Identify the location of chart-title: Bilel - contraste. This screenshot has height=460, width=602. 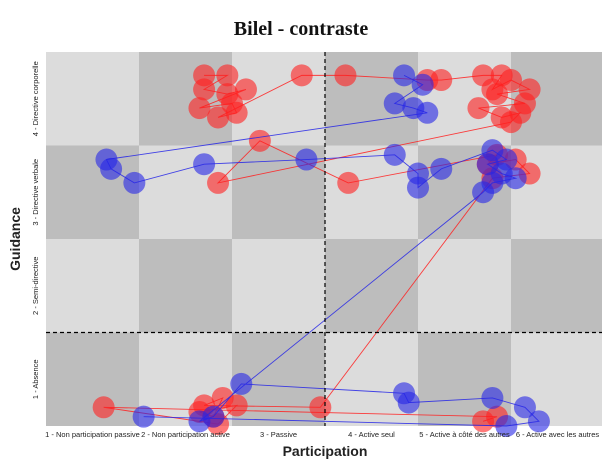
(301, 29).